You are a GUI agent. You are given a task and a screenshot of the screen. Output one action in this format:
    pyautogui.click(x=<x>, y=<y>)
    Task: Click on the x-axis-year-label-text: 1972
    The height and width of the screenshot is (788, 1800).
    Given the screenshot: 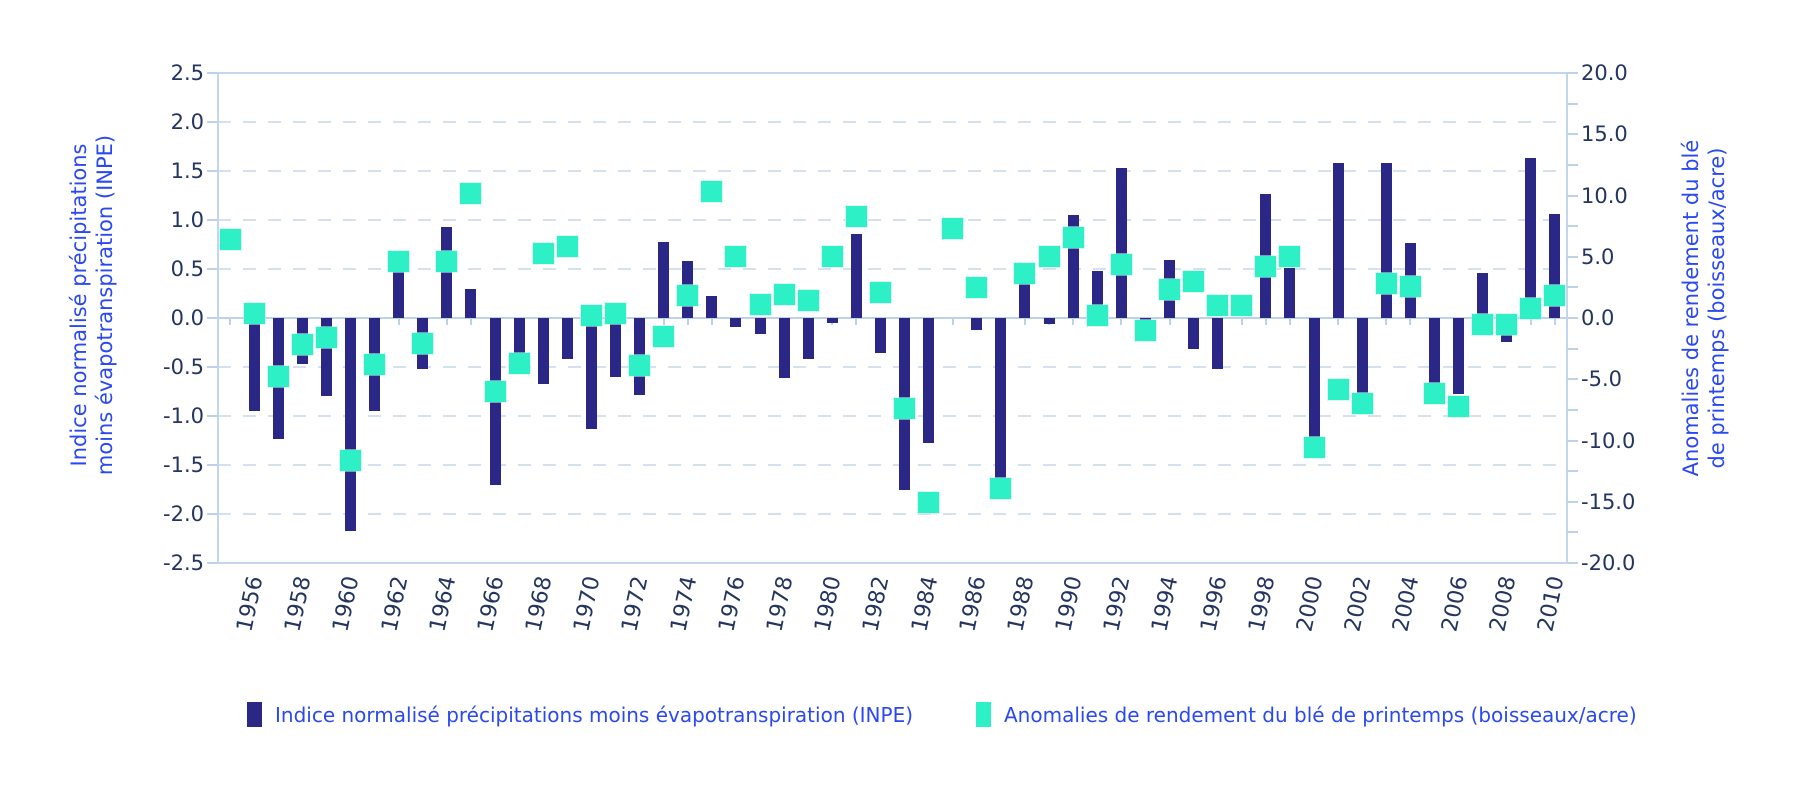 What is the action you would take?
    pyautogui.click(x=635, y=604)
    